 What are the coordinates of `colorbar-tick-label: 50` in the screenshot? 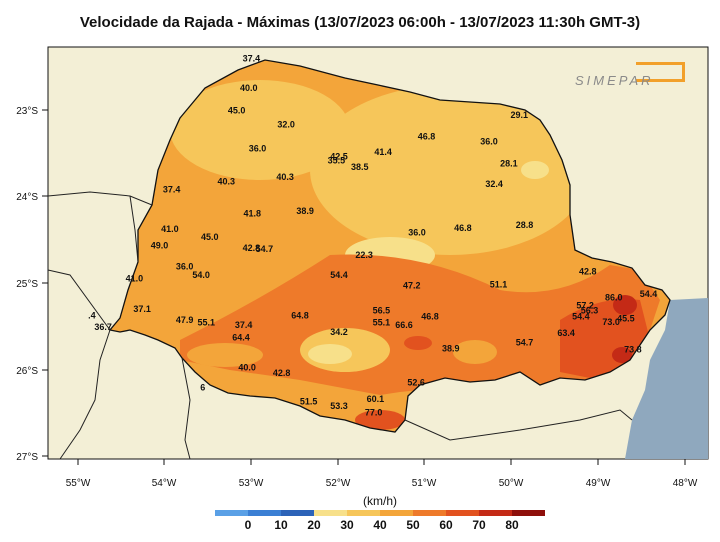 It's located at (413, 525).